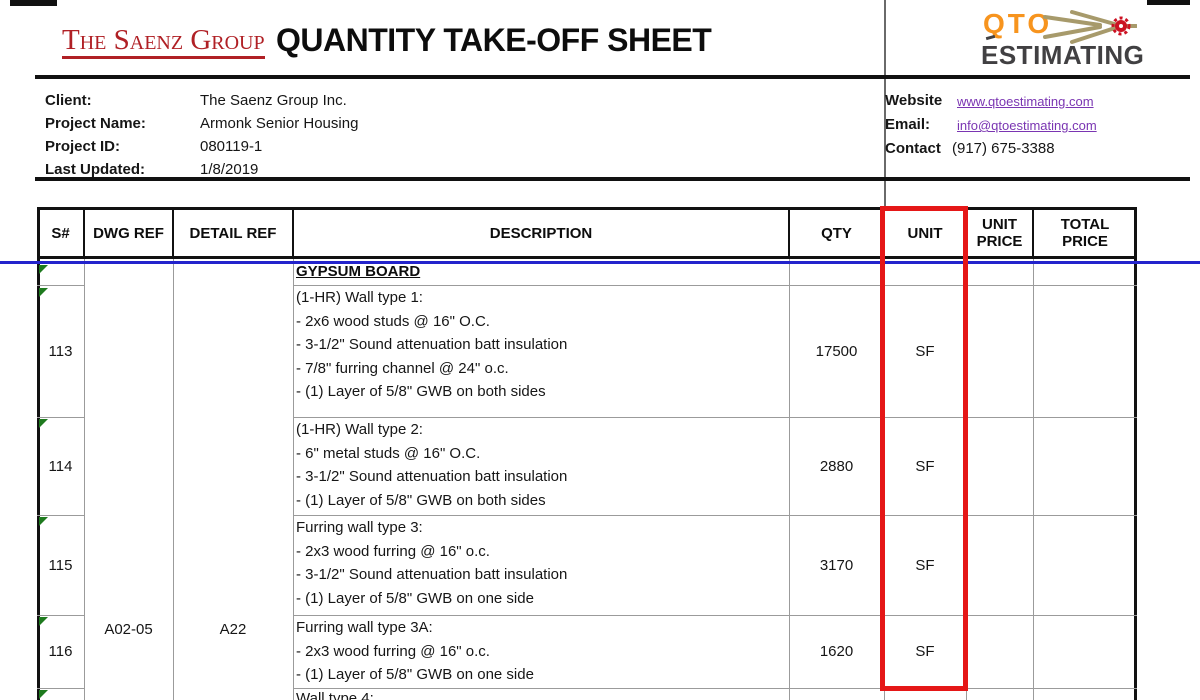 This screenshot has width=1200, height=700. What do you see at coordinates (393, 321) in the screenshot?
I see `description-line: - 2x6 wood studs @ 16" O.C.` at bounding box center [393, 321].